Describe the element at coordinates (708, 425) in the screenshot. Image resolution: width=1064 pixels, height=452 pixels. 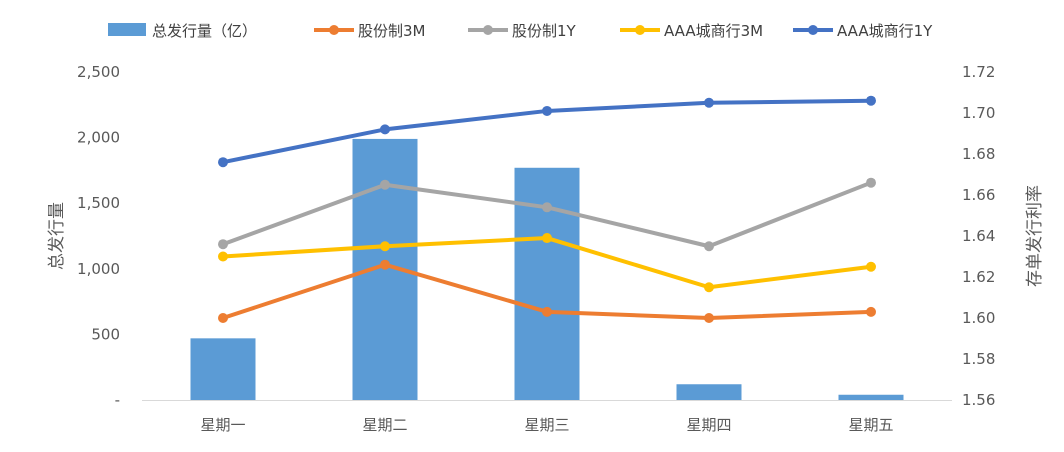
I see `x-tick-label: 星期四` at that location.